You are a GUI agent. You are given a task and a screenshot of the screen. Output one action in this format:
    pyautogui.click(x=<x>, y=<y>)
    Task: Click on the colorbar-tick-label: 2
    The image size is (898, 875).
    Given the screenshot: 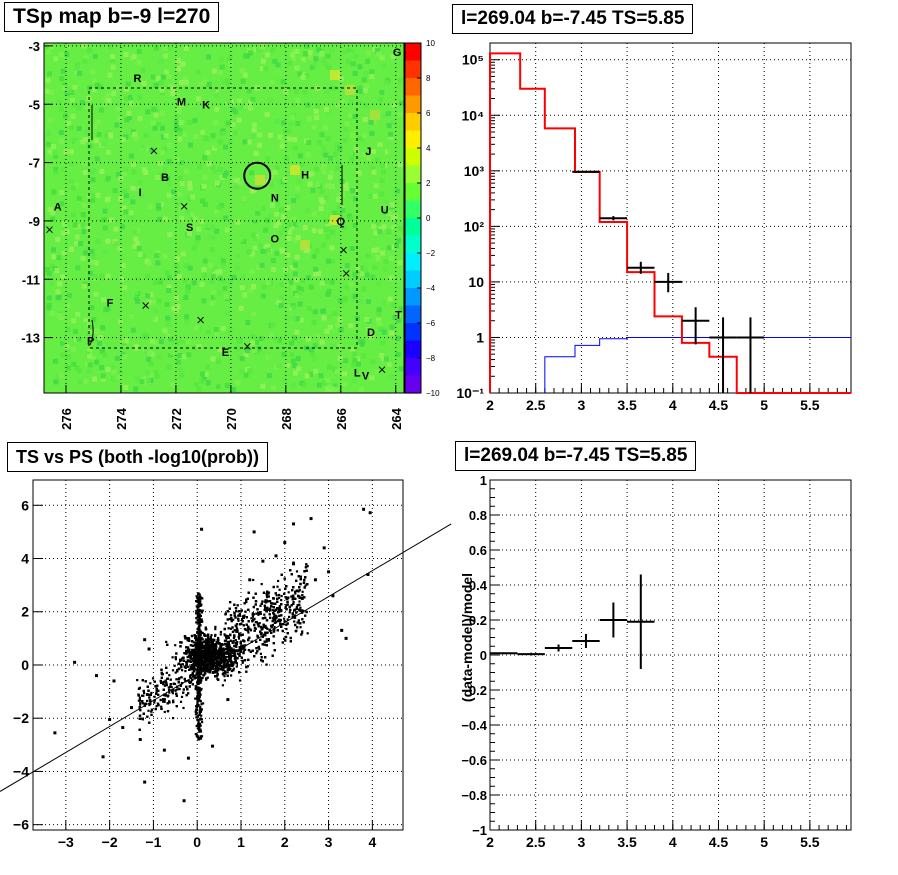 What is the action you would take?
    pyautogui.click(x=428, y=183)
    